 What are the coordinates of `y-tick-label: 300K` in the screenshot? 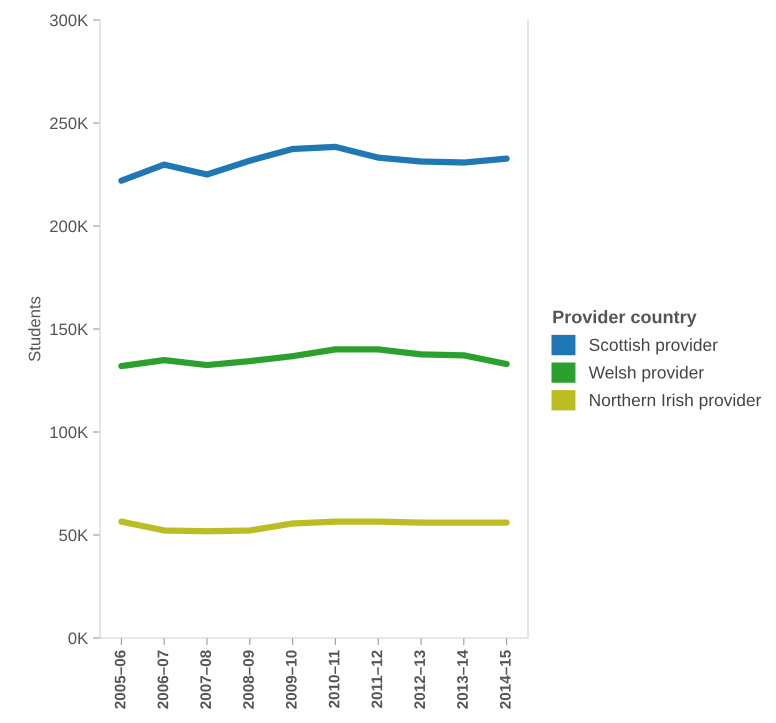 It's located at (69, 20).